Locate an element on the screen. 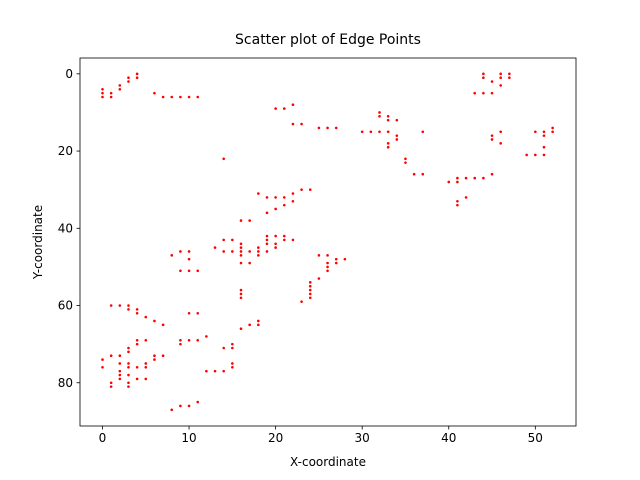 The height and width of the screenshot is (480, 640). y-tick-label: 40 is located at coordinates (65, 228).